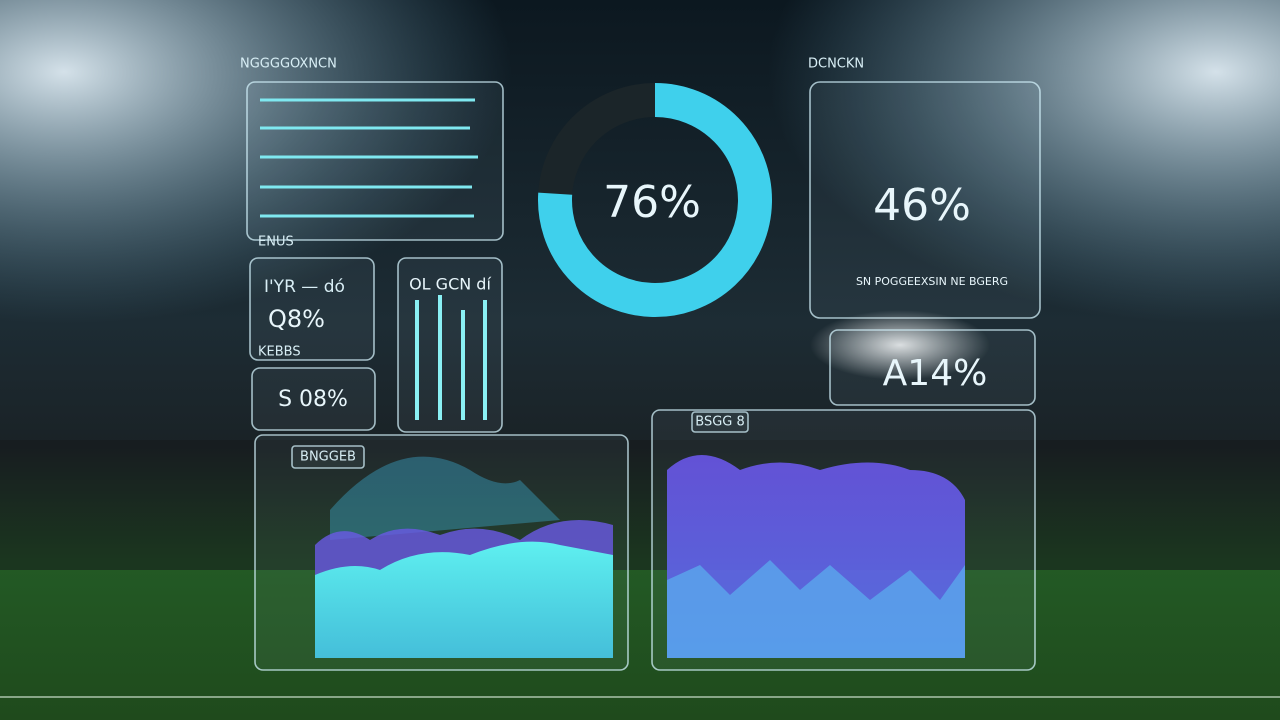 This screenshot has height=720, width=1280. What do you see at coordinates (296, 319) in the screenshot?
I see `card-value: Q8%` at bounding box center [296, 319].